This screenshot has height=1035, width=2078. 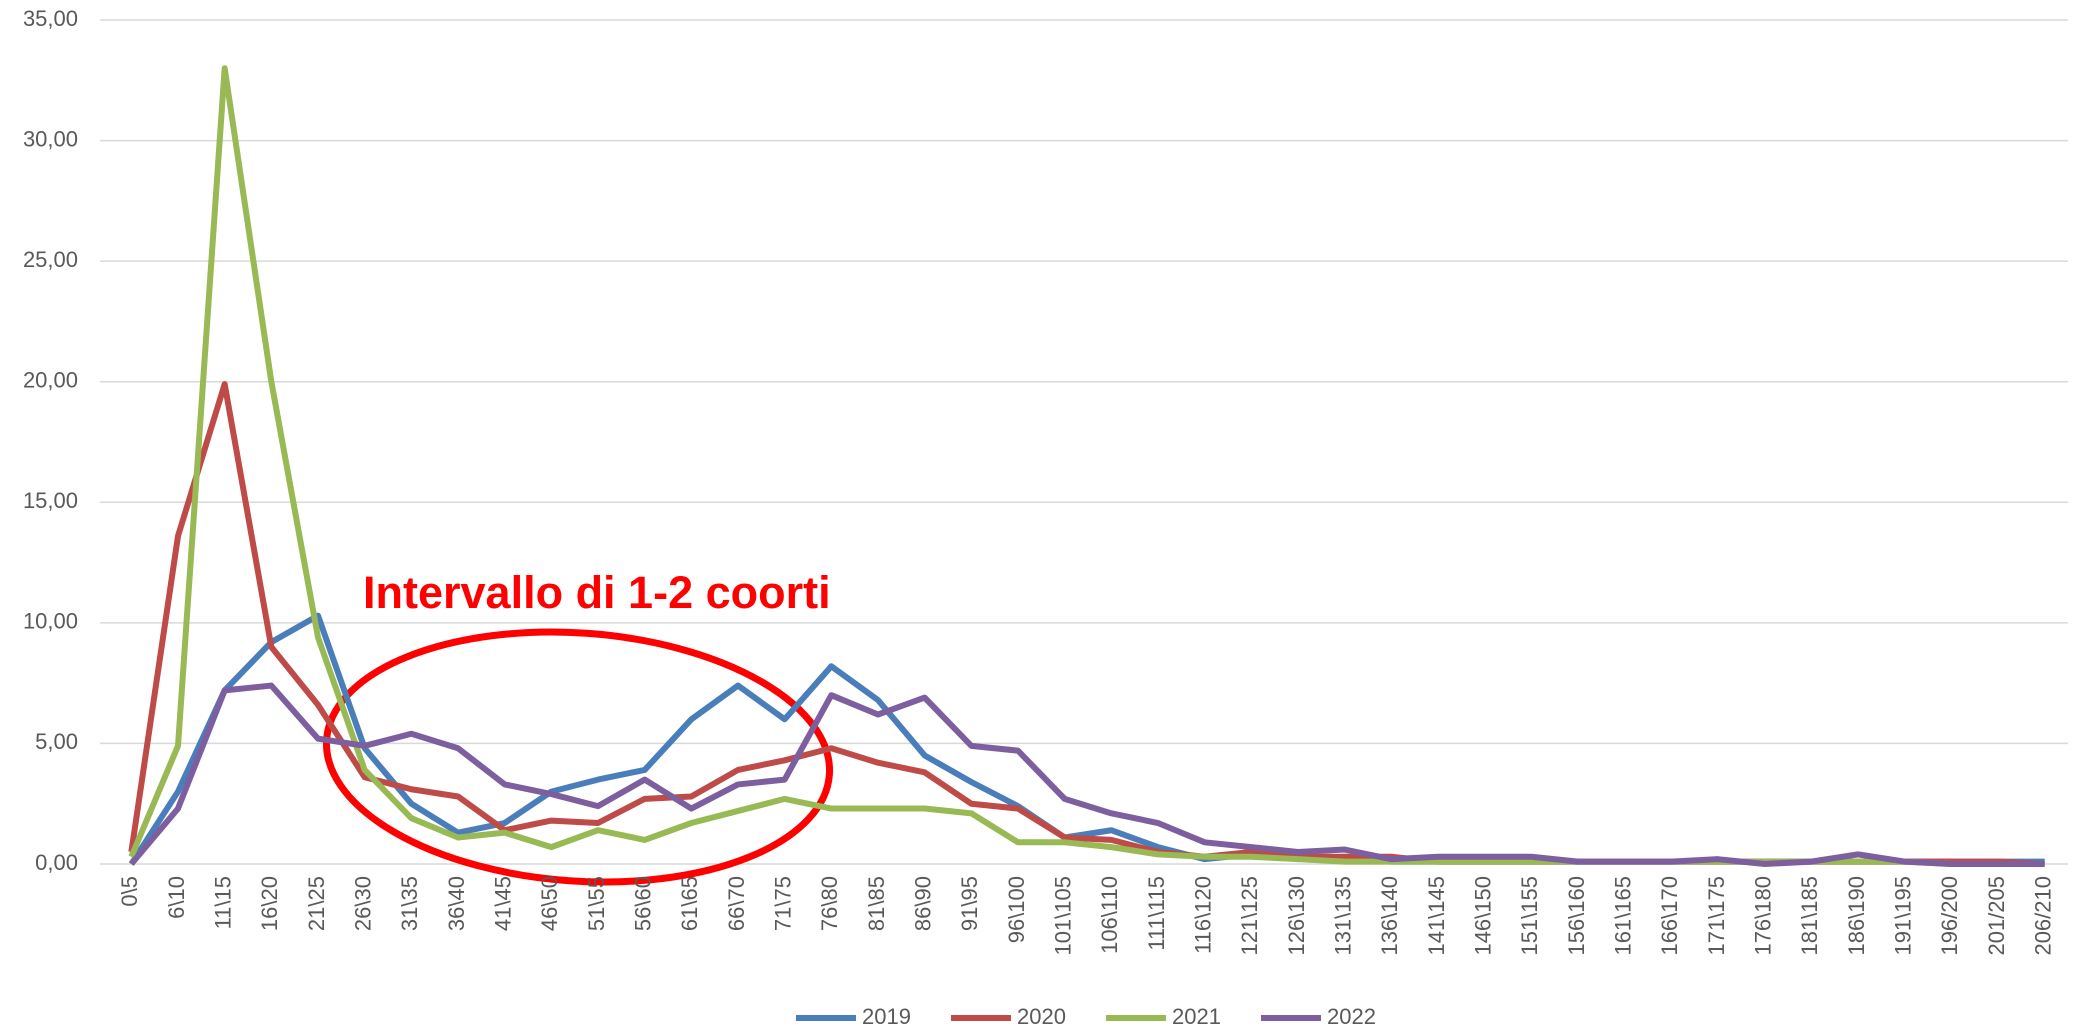 I want to click on x-tick-label: 171\175, so click(x=1716, y=916).